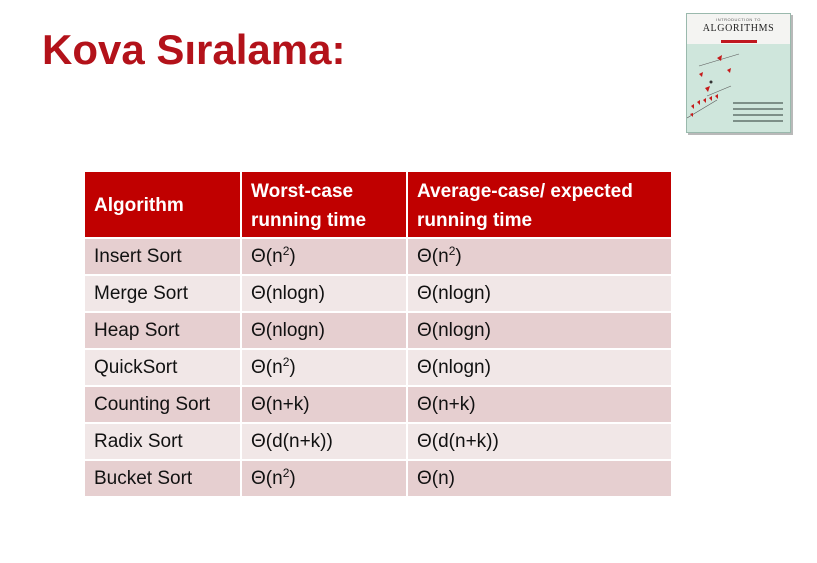 This screenshot has height=563, width=817. What do you see at coordinates (539, 204) in the screenshot?
I see `header-average-case: Average-case/ expected running time` at bounding box center [539, 204].